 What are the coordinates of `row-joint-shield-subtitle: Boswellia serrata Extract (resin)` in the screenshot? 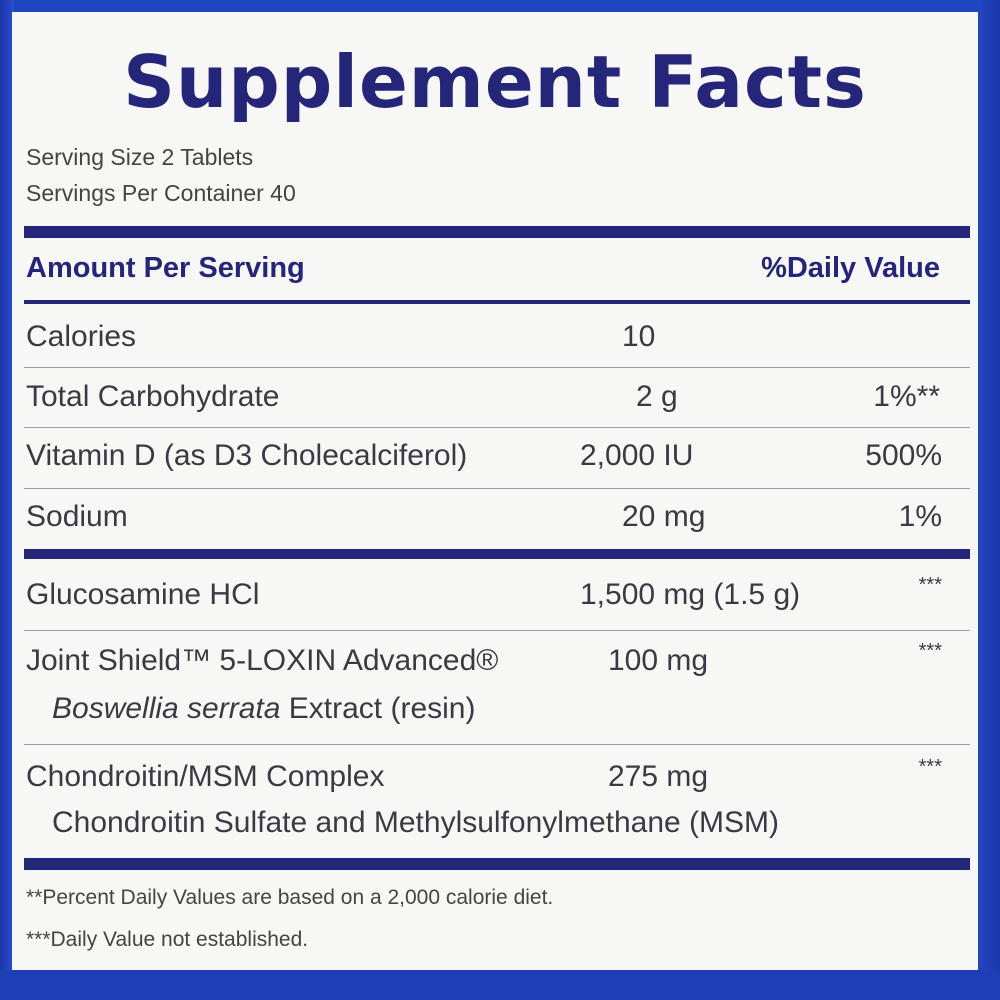 It's located at (263, 709).